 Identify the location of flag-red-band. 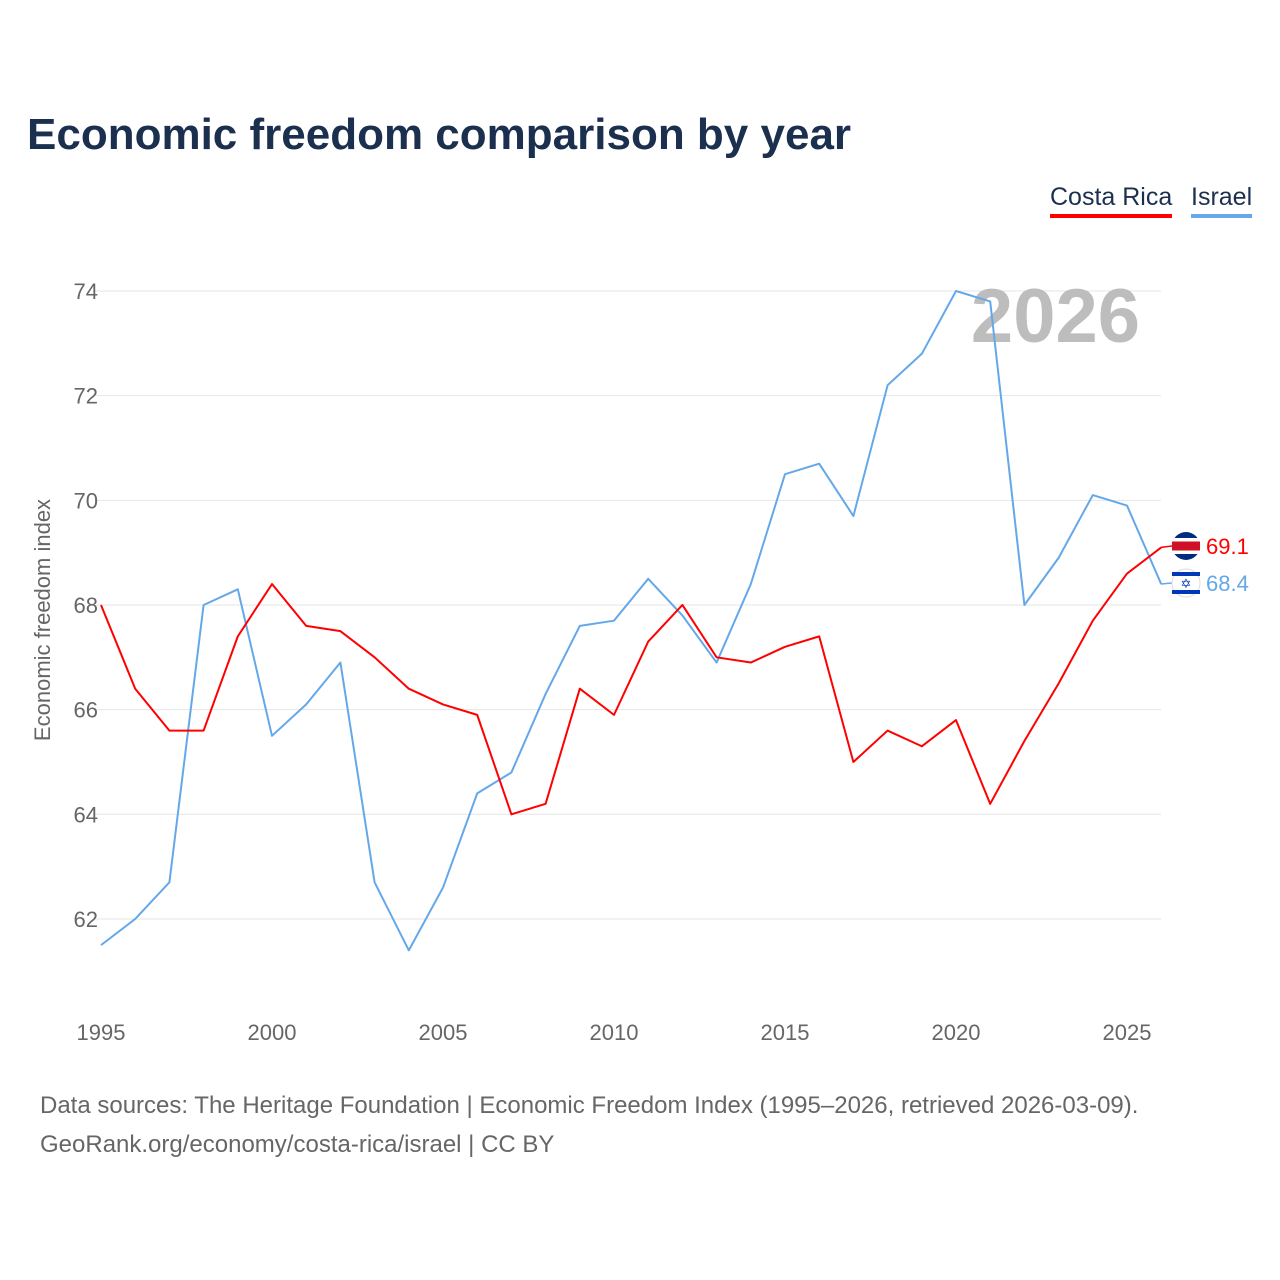
(1186, 546).